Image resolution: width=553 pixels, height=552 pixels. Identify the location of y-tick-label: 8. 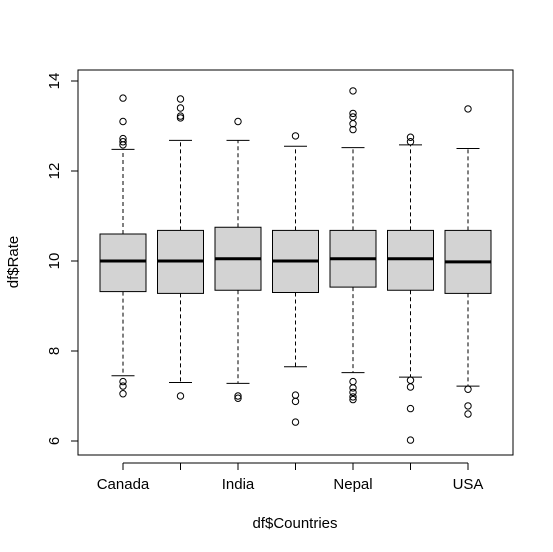
(54, 351).